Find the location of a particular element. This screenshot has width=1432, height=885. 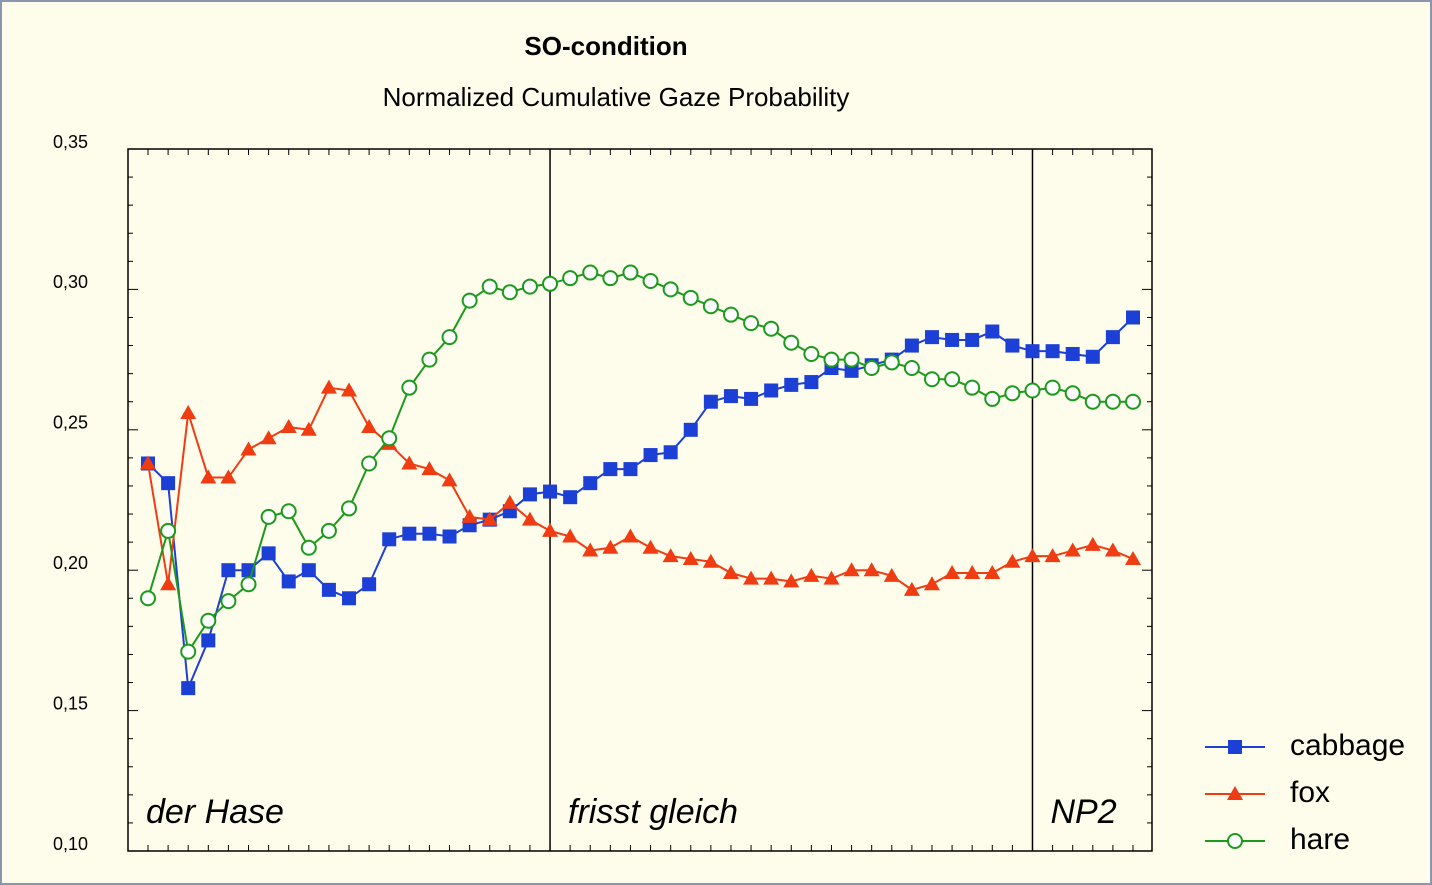

y-tick-label: 0,25 is located at coordinates (70, 423).